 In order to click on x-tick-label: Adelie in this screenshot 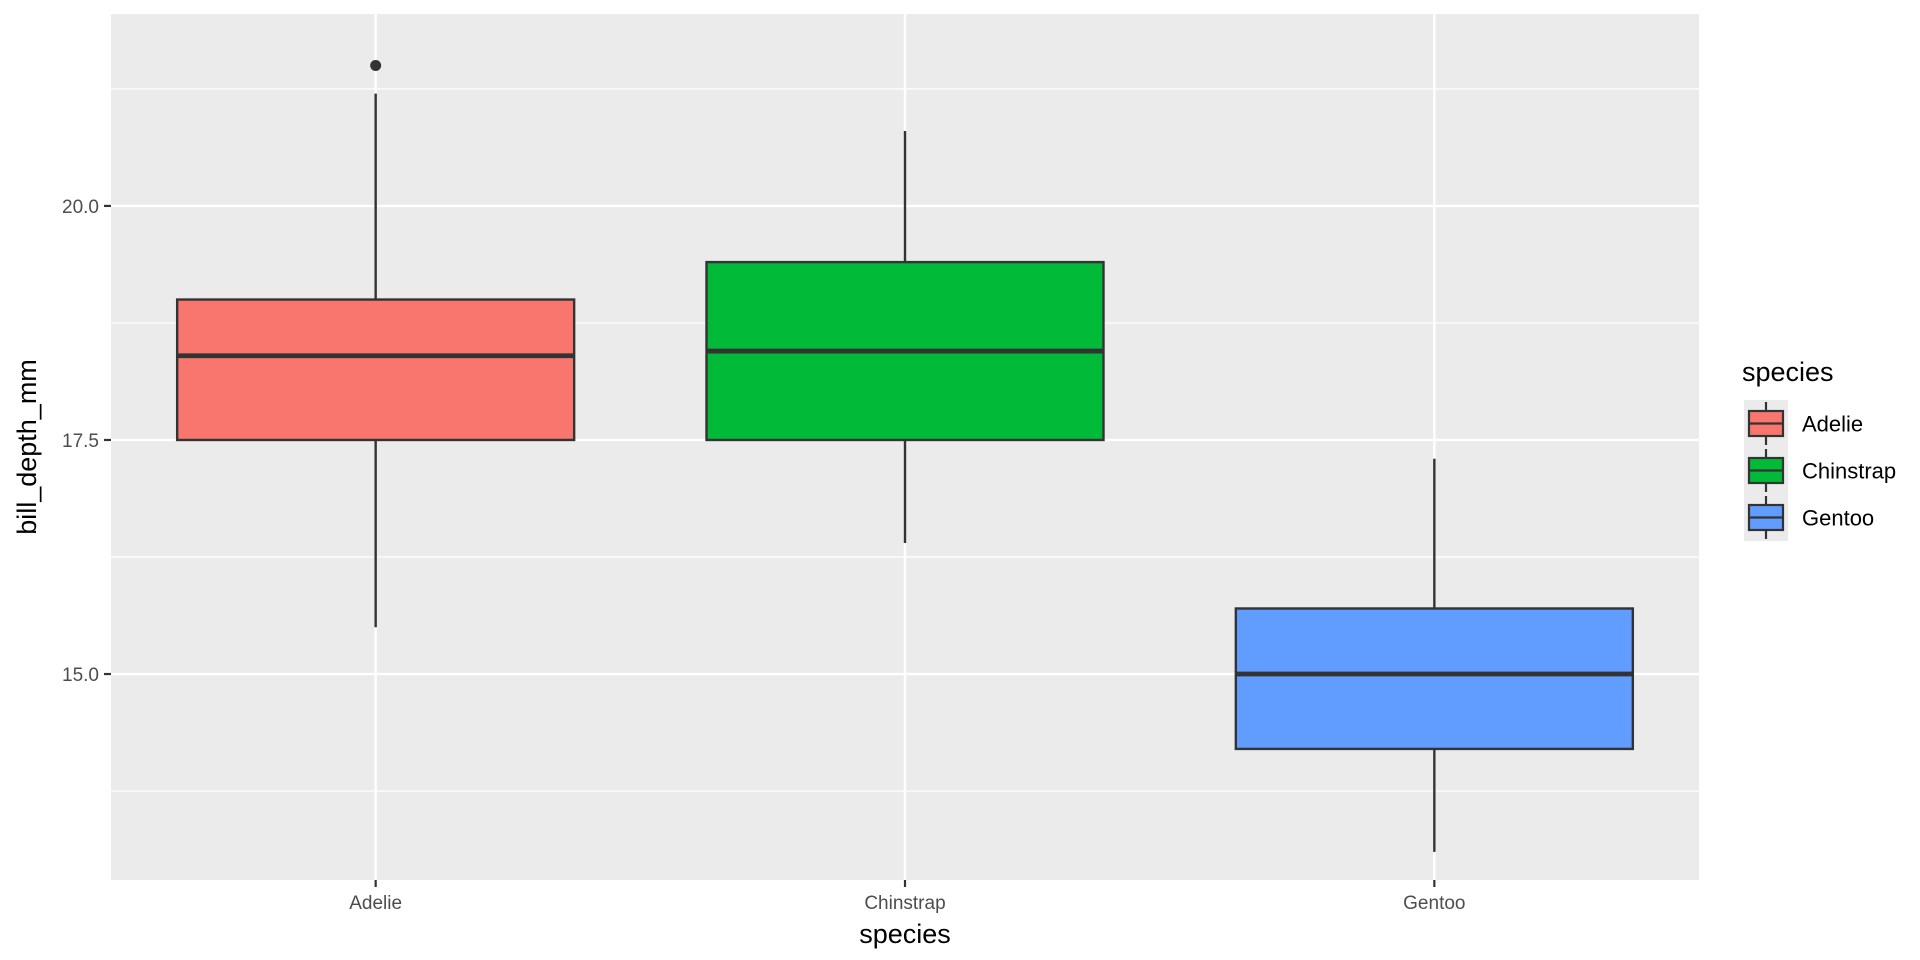, I will do `click(375, 903)`.